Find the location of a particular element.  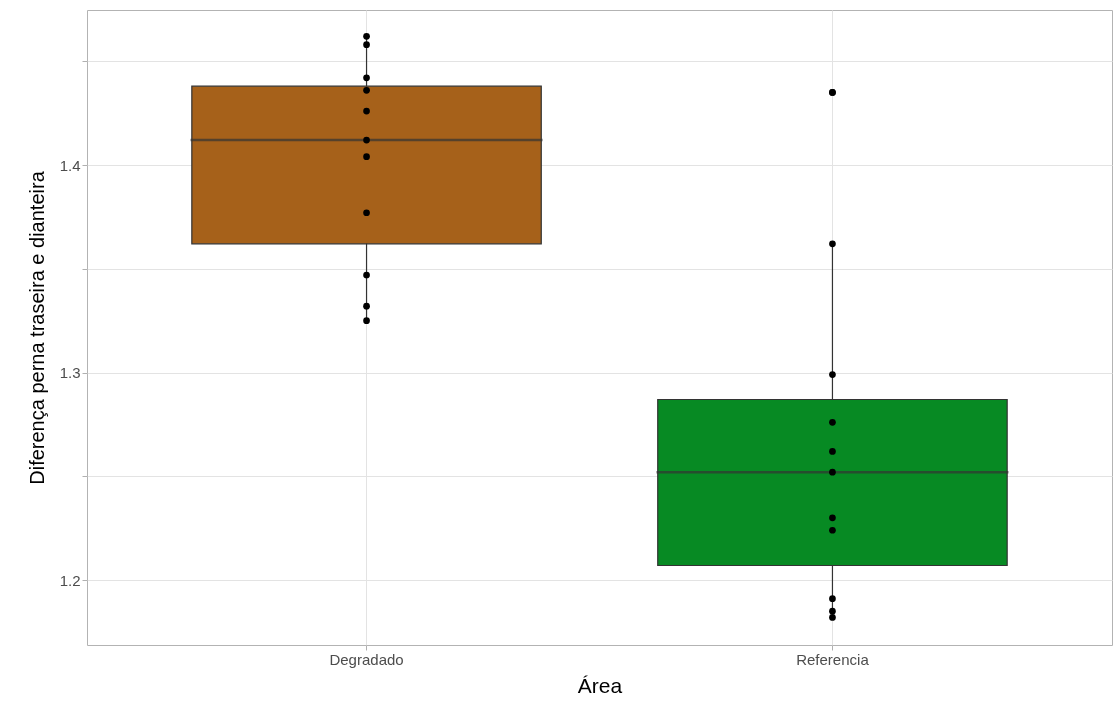

y-axis-title: Diferença perna traseira e dianteira is located at coordinates (36, 327).